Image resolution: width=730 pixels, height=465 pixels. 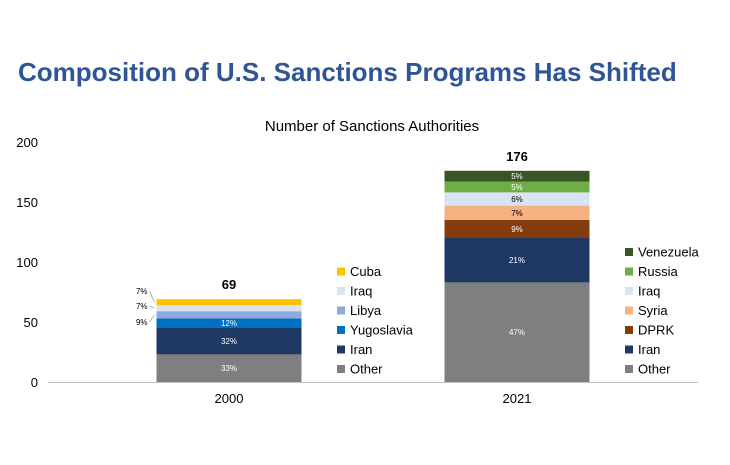 I want to click on data-label: 32%, so click(x=229, y=341).